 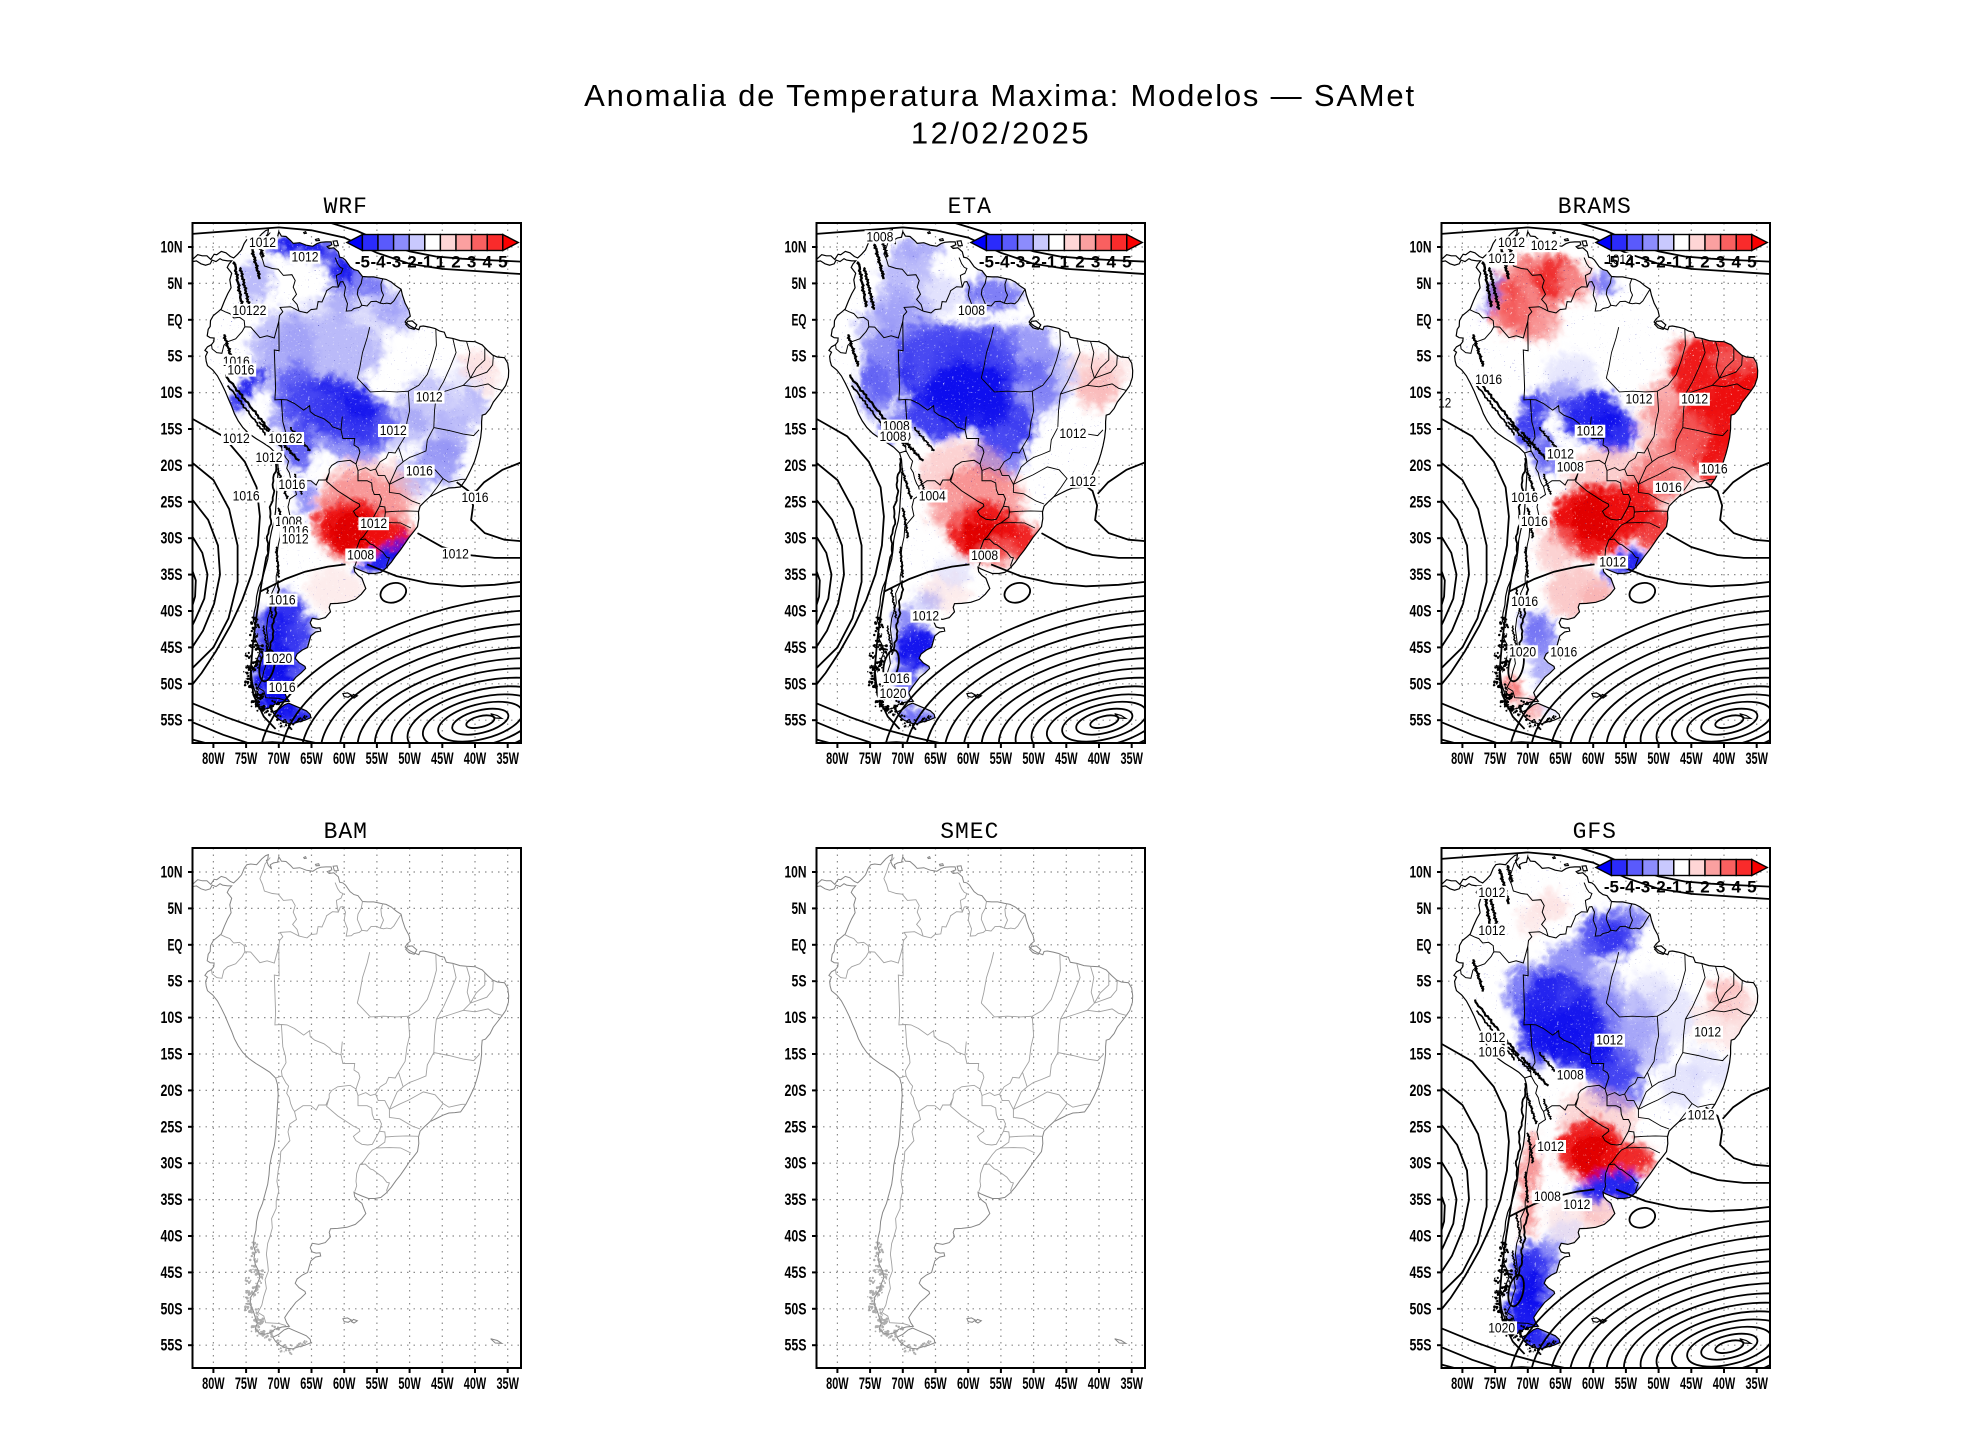 I want to click on svg-text: SMEC, so click(x=969, y=832).